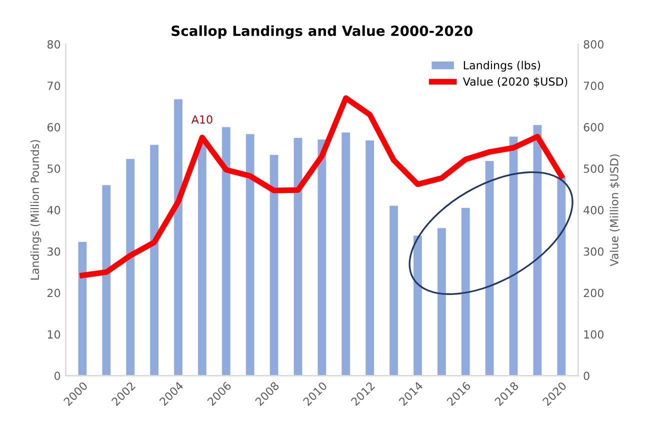 The image size is (657, 442). Describe the element at coordinates (53, 44) in the screenshot. I see `y-tick-label: 80` at that location.